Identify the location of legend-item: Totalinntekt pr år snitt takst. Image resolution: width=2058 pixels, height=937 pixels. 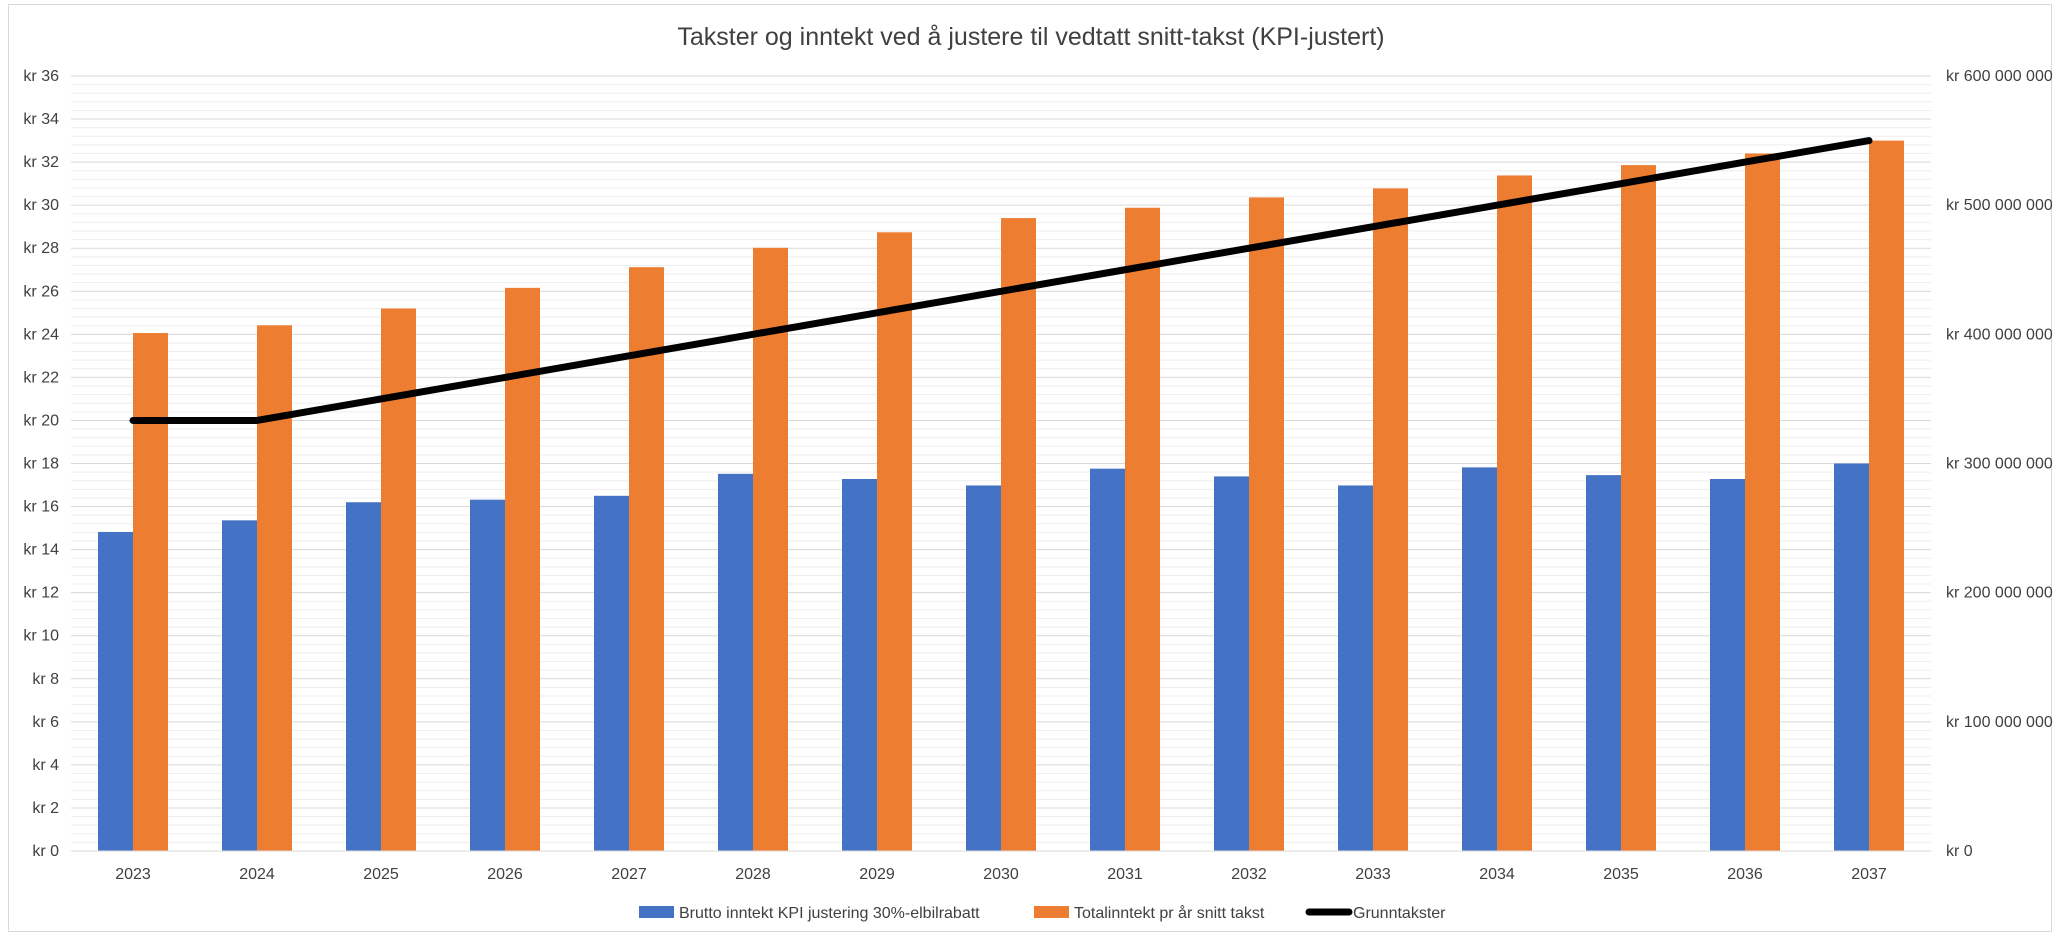
(1149, 913).